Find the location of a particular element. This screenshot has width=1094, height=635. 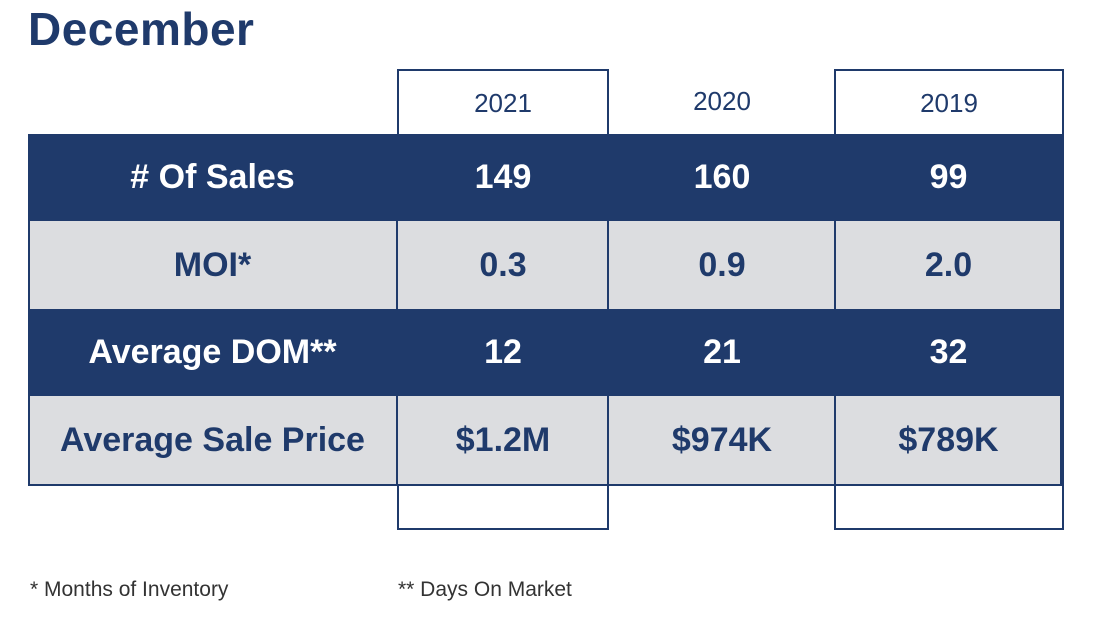

cell-moi-2019: 2.0 is located at coordinates (948, 264).